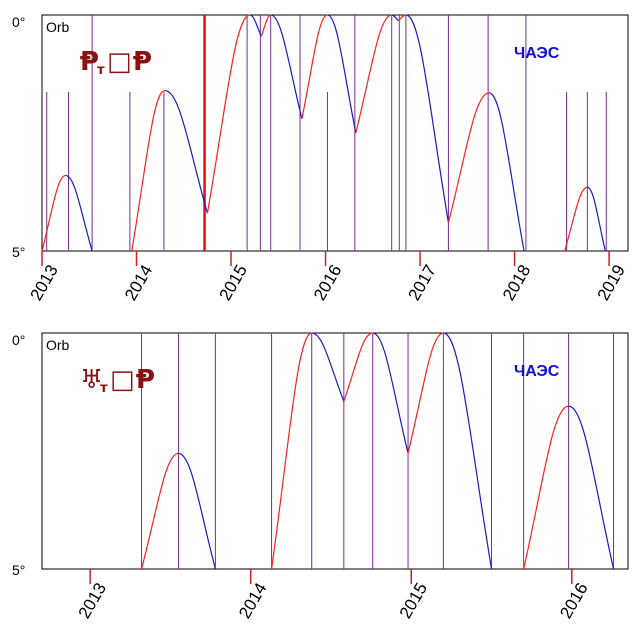  I want to click on aspect-planet-left: ♅, so click(91, 380).